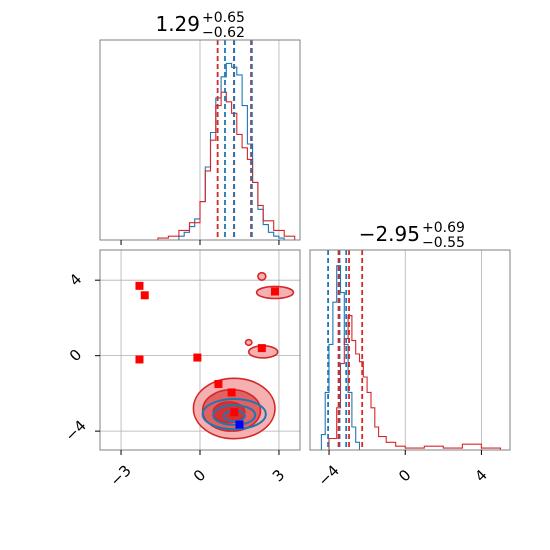  Describe the element at coordinates (207, 355) in the screenshot. I see `panel-bottom-left-markers` at that location.